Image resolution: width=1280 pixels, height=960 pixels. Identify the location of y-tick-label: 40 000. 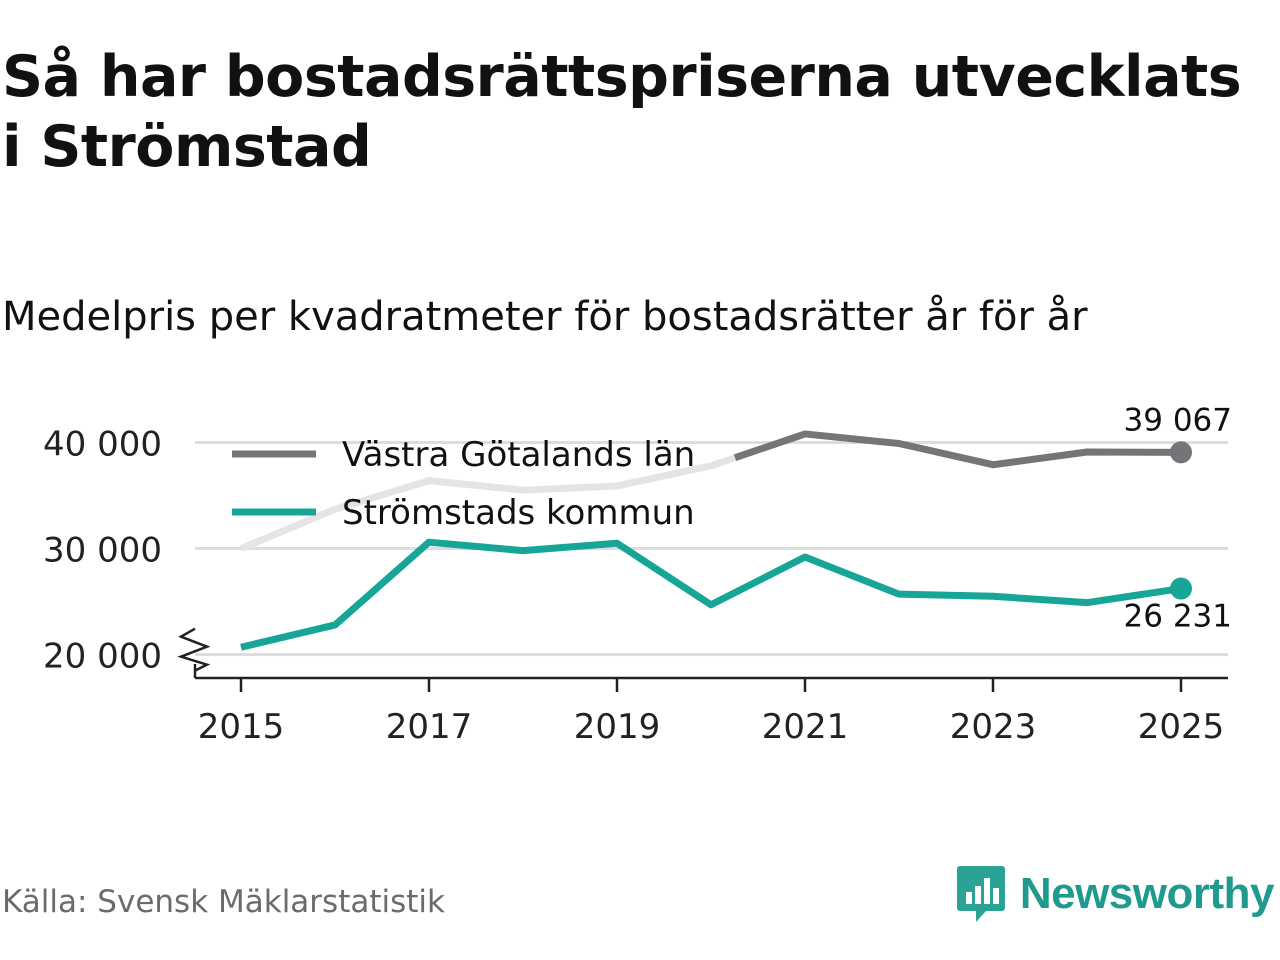
(102, 444).